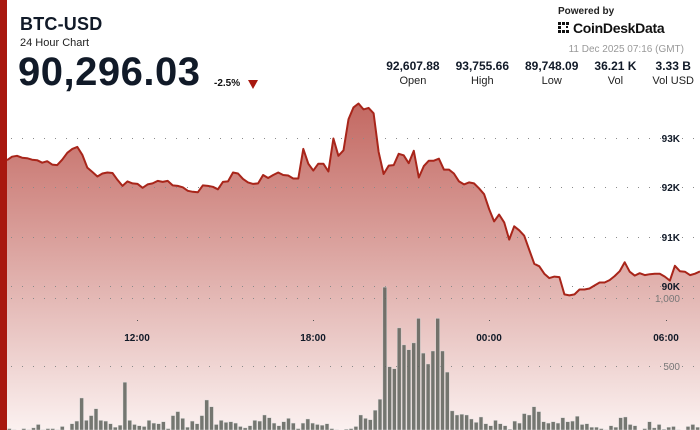 The image size is (700, 430). I want to click on stat-high: 93,755.66 High, so click(482, 73).